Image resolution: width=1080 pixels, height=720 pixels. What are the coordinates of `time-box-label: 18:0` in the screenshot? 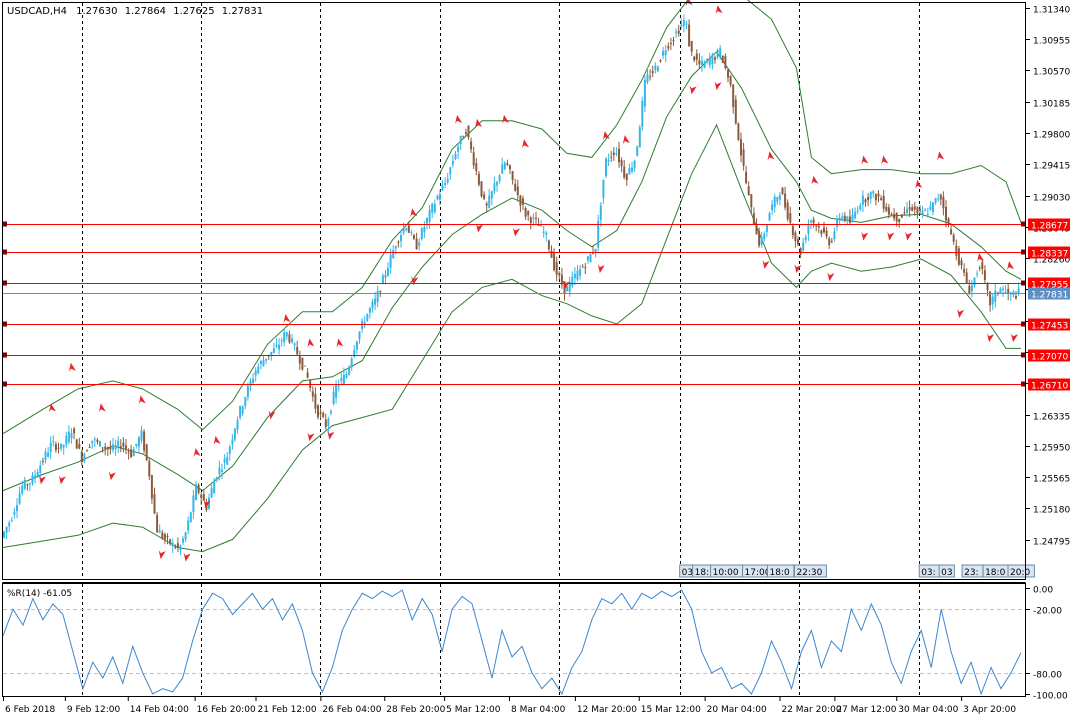 It's located at (995, 573).